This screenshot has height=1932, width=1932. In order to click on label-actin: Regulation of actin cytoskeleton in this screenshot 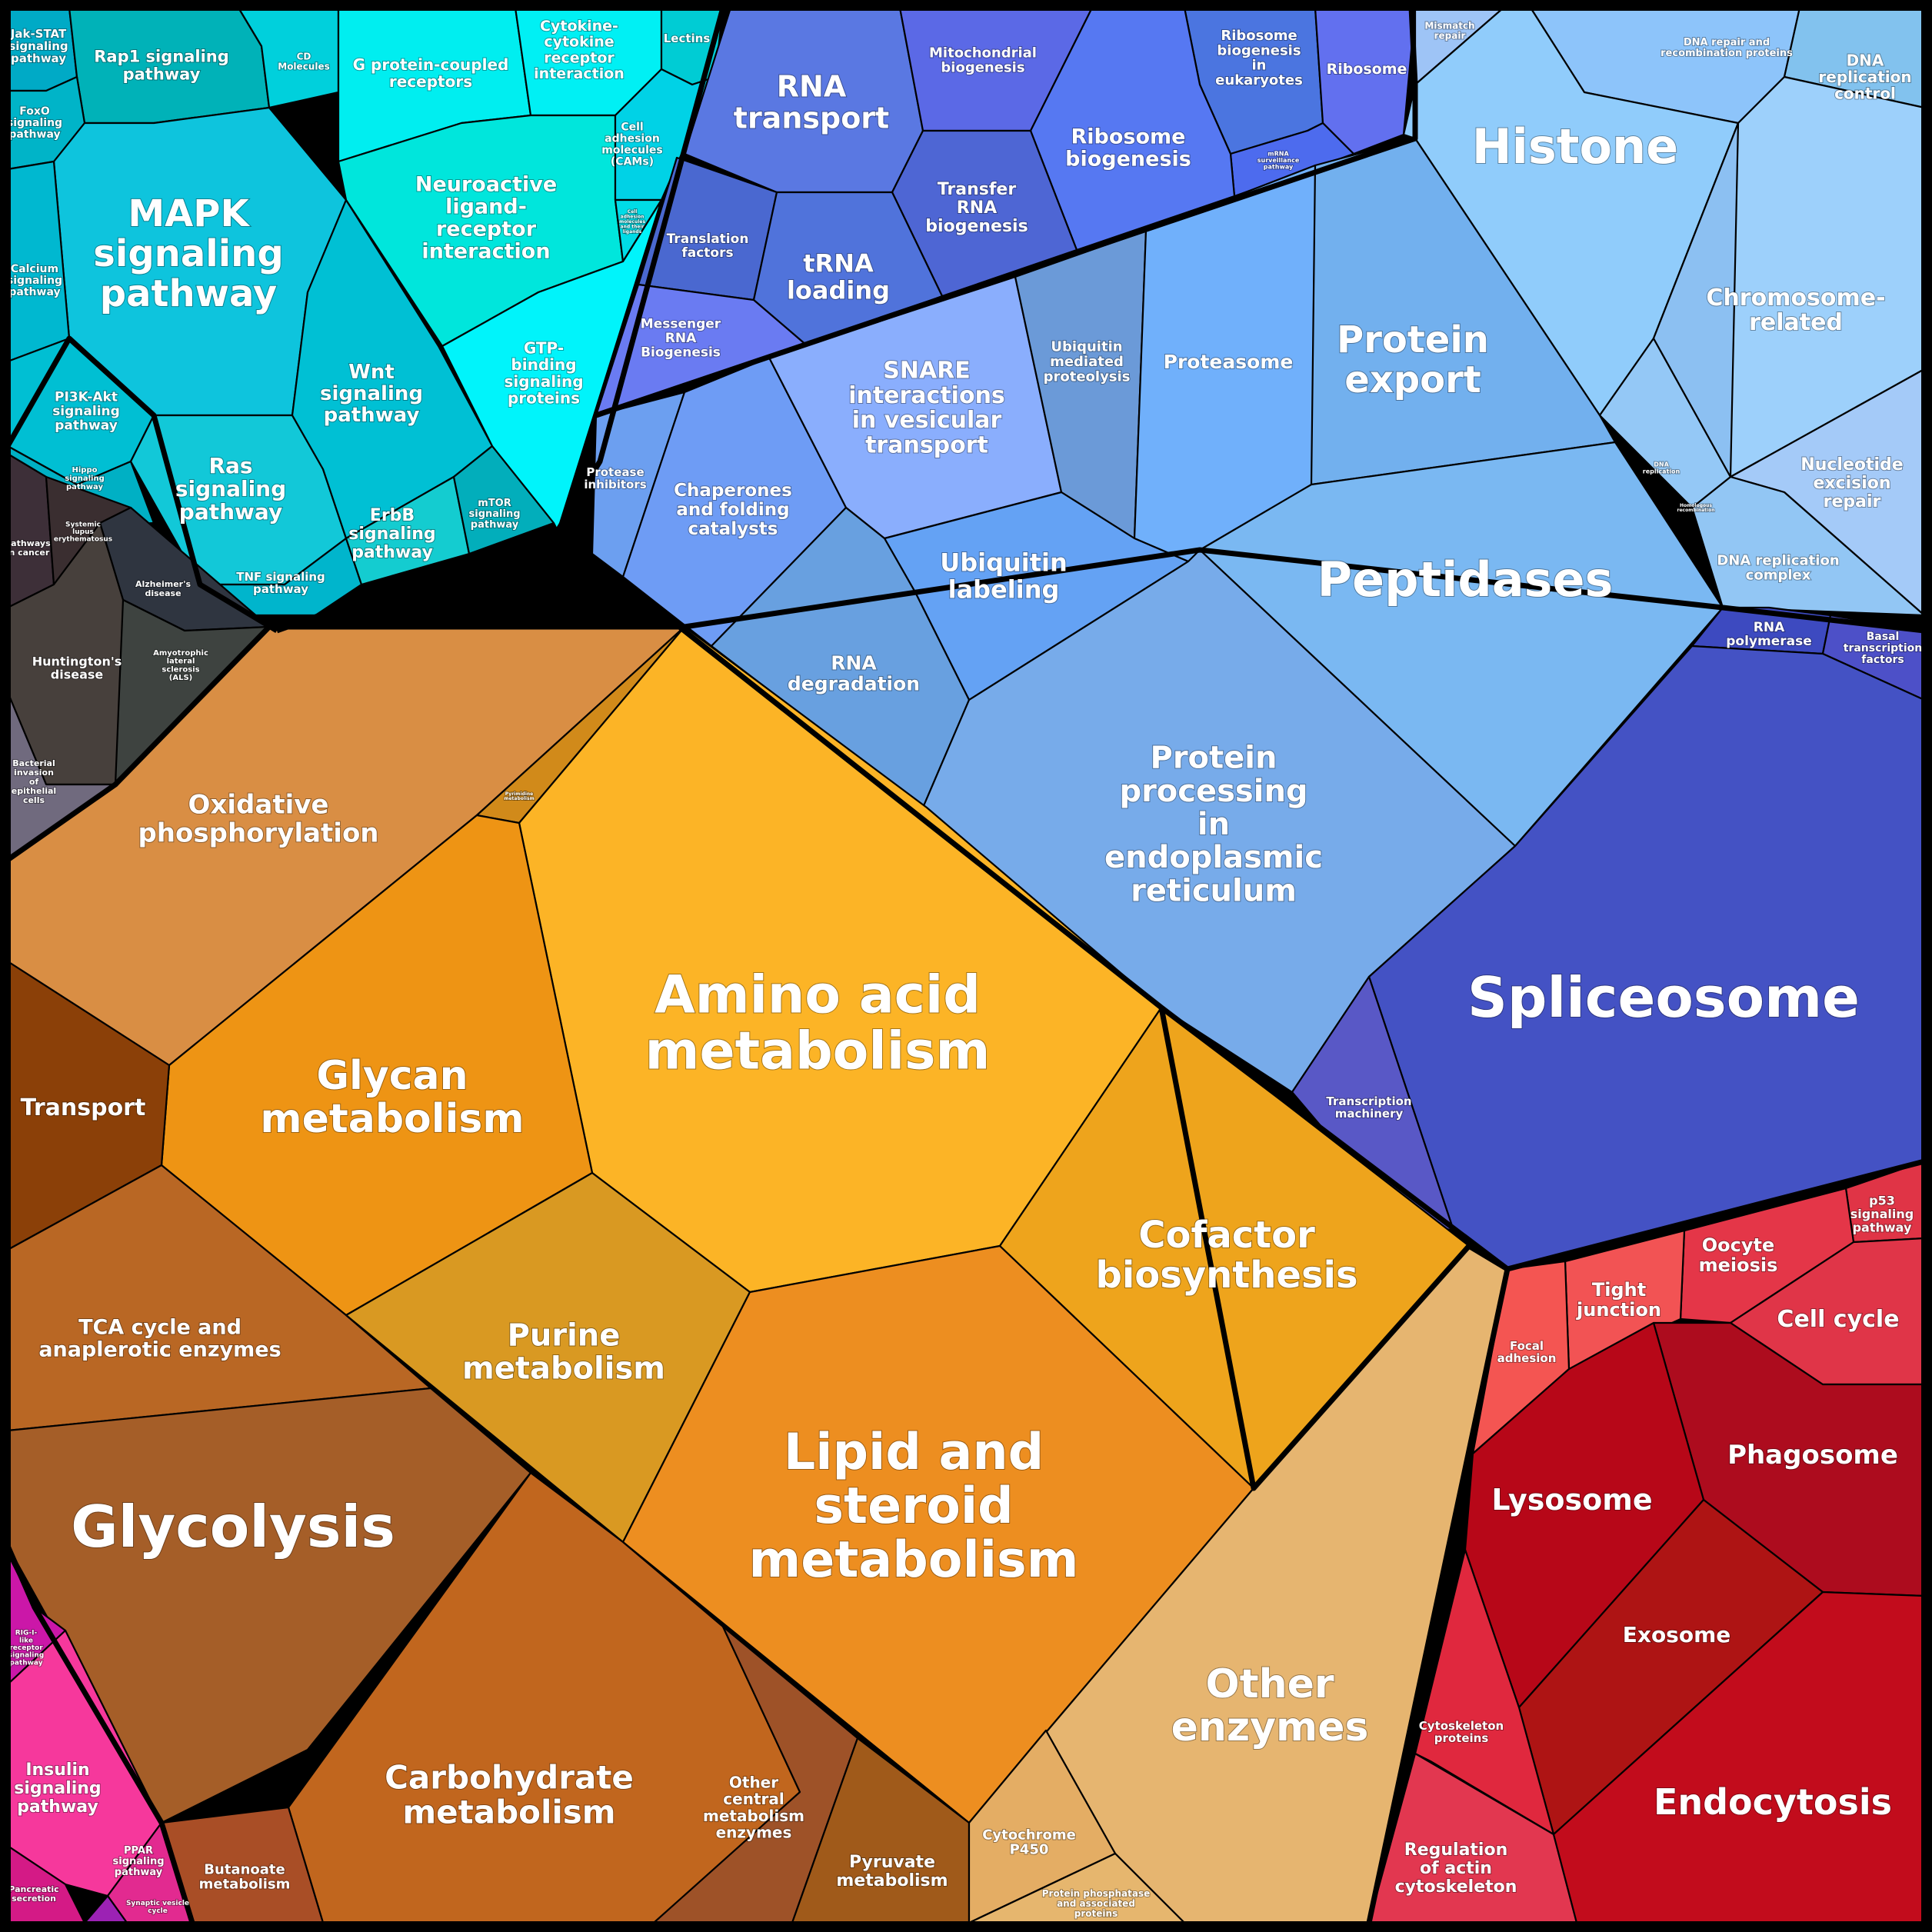, I will do `click(1456, 1868)`.